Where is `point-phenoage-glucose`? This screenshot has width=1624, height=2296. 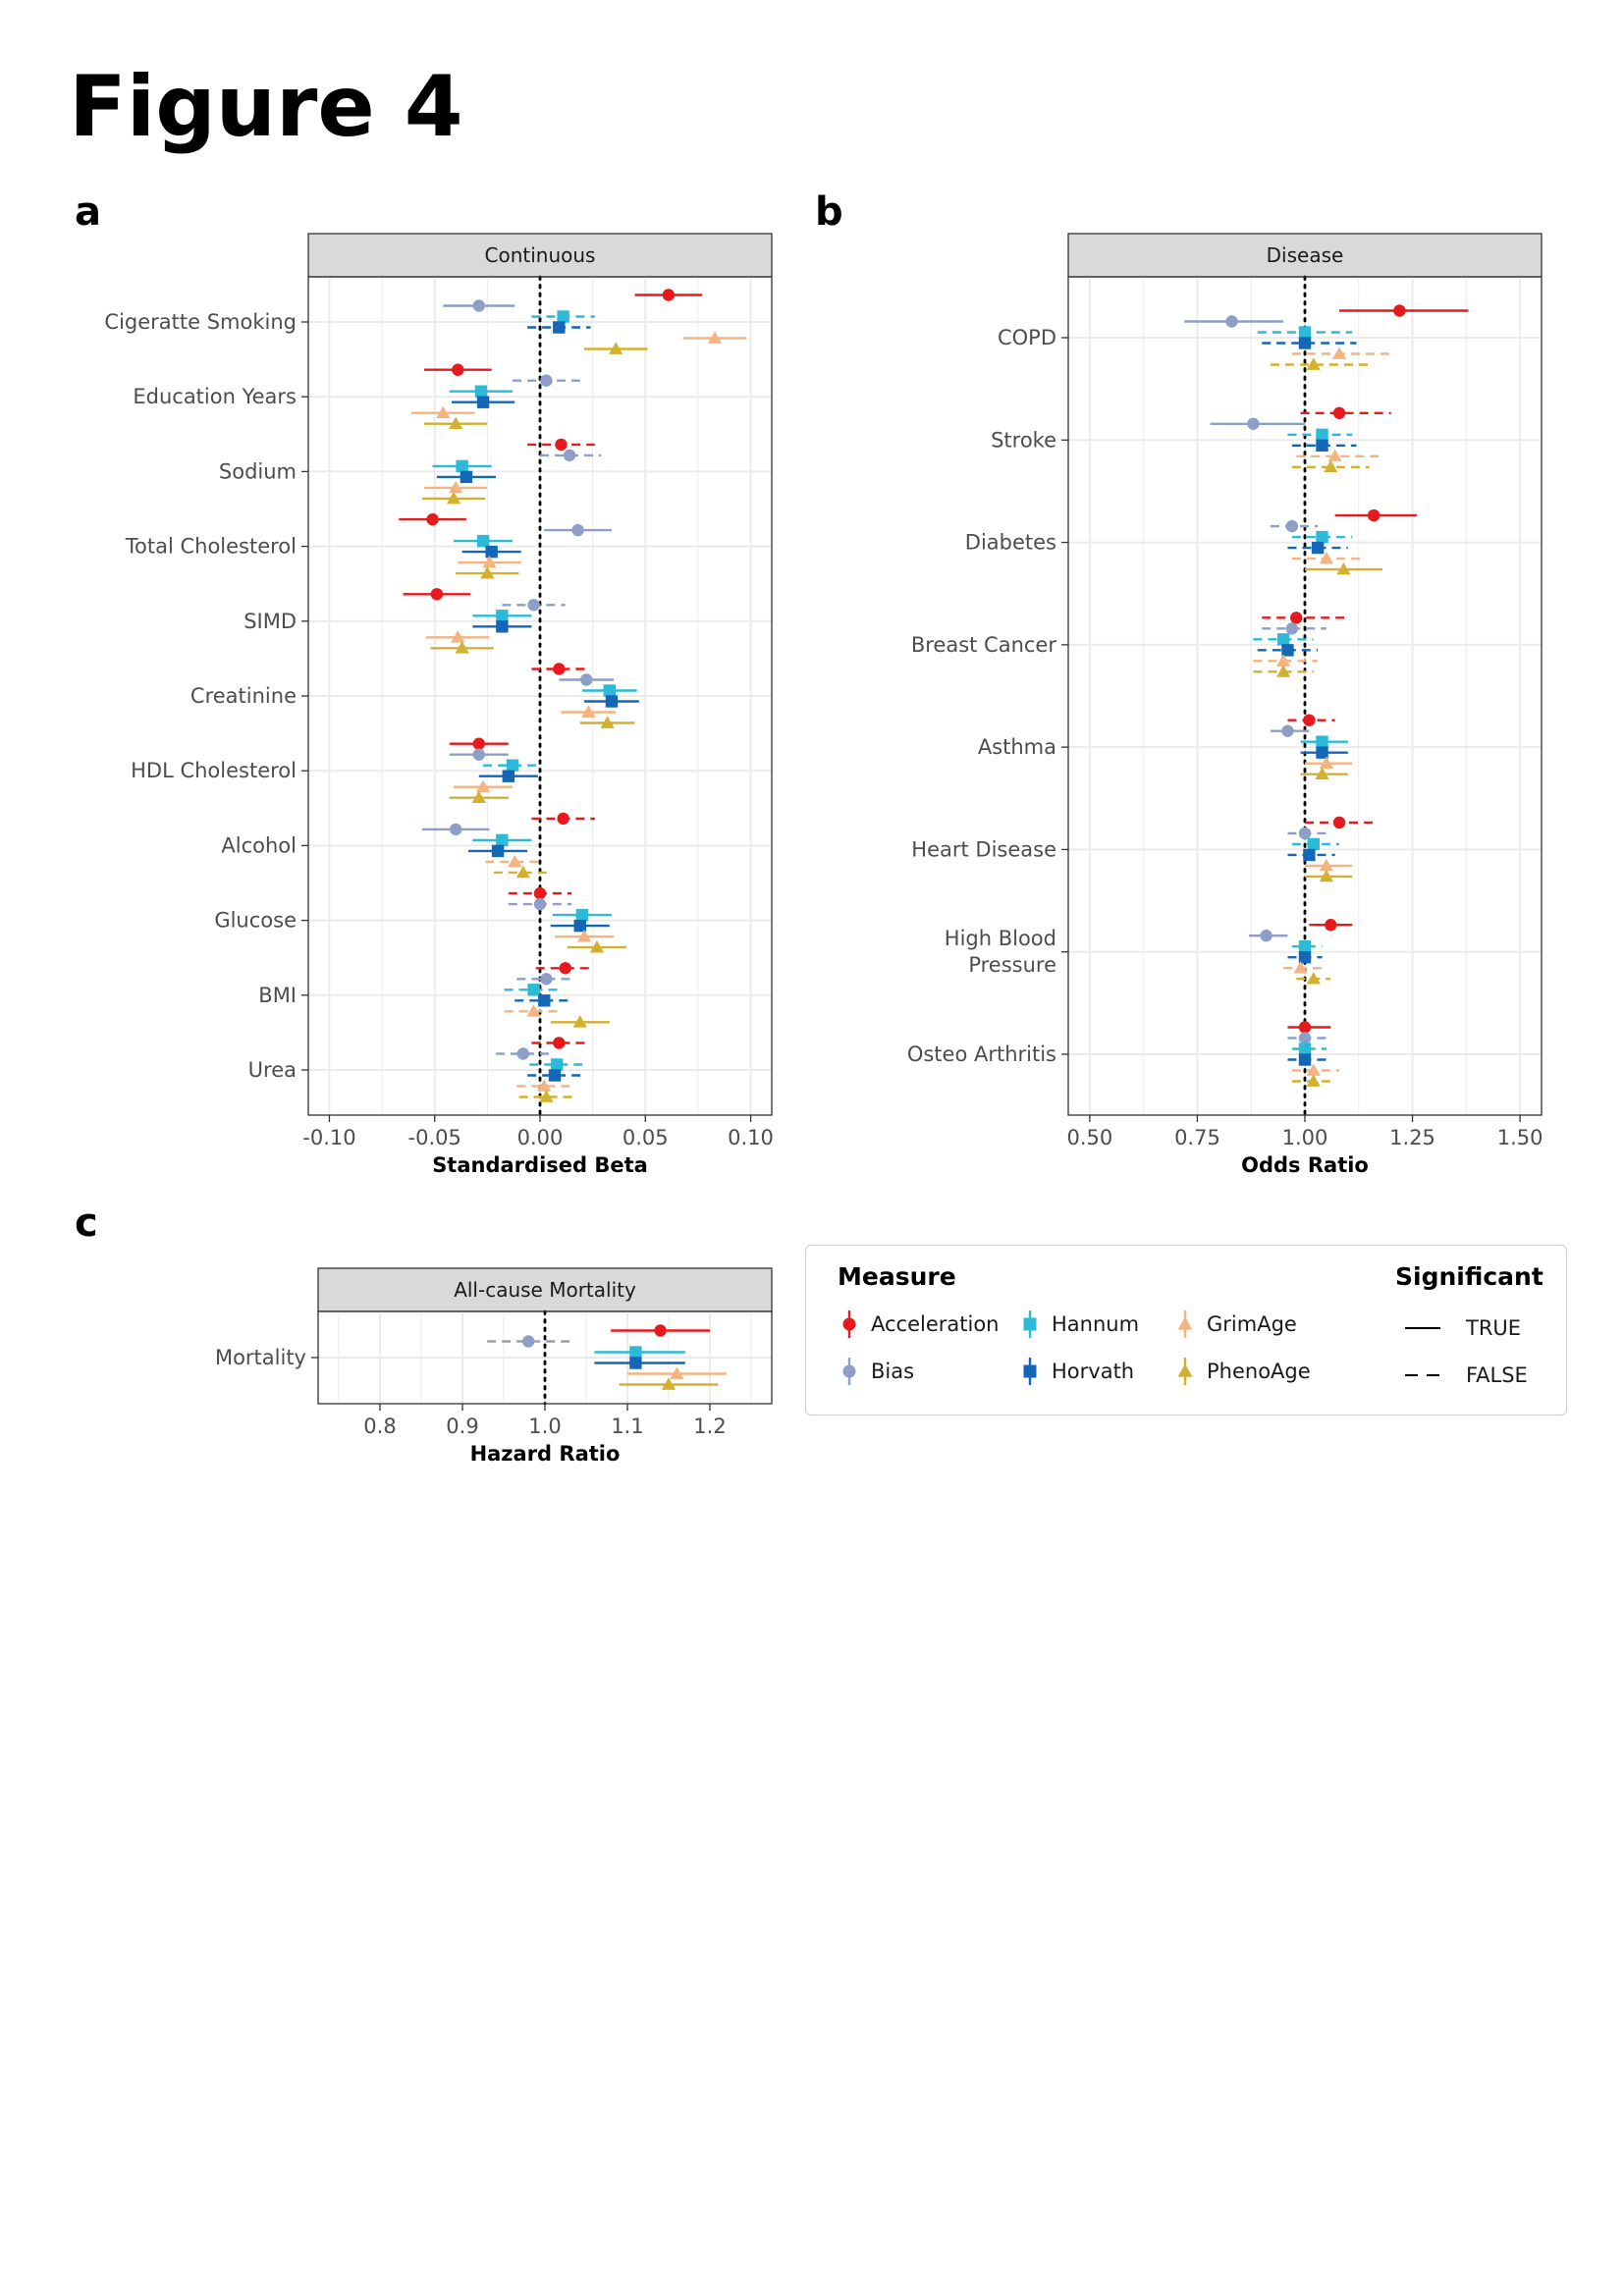 point-phenoage-glucose is located at coordinates (597, 946).